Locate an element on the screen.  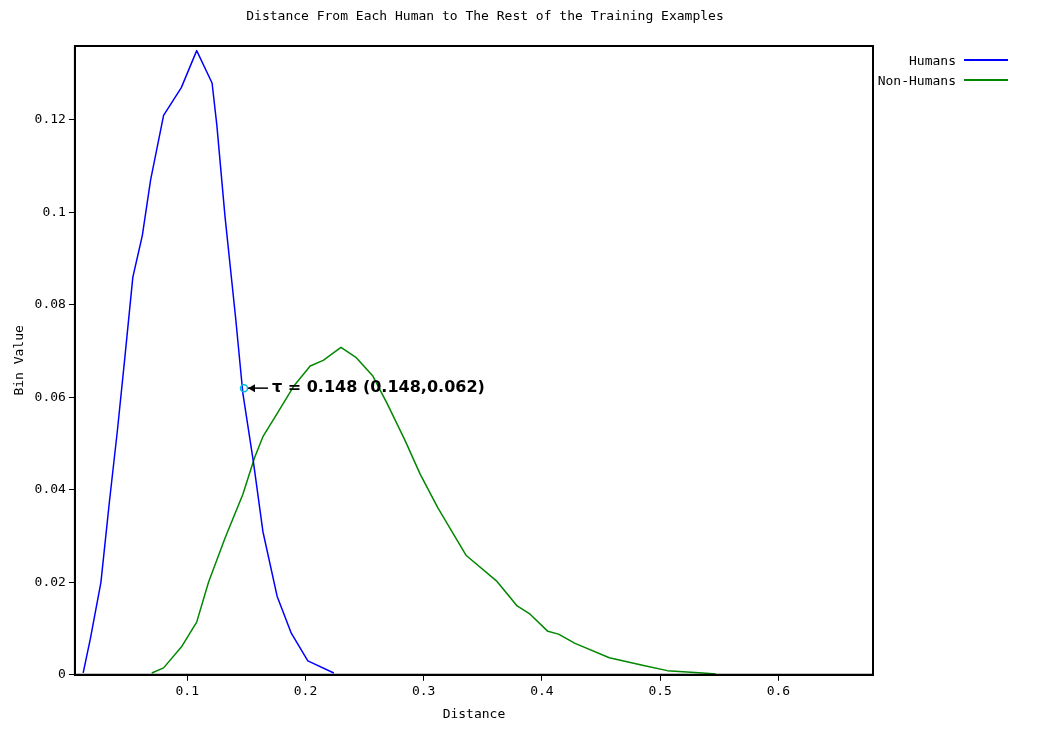
chart-title: Distance From Each Human to The Rest of the Training Examples is located at coordinates (485, 15).